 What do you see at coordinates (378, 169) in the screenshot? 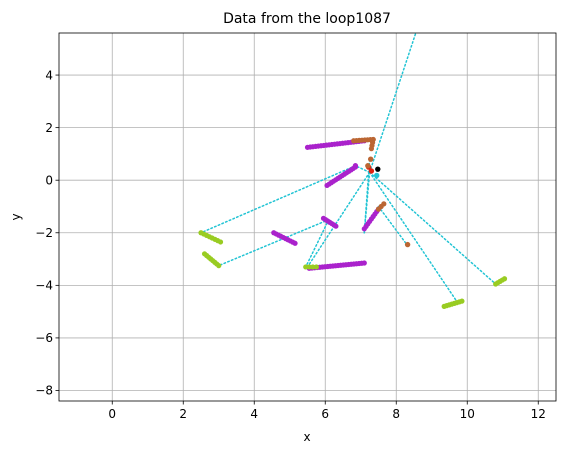
I see `data-point-black` at bounding box center [378, 169].